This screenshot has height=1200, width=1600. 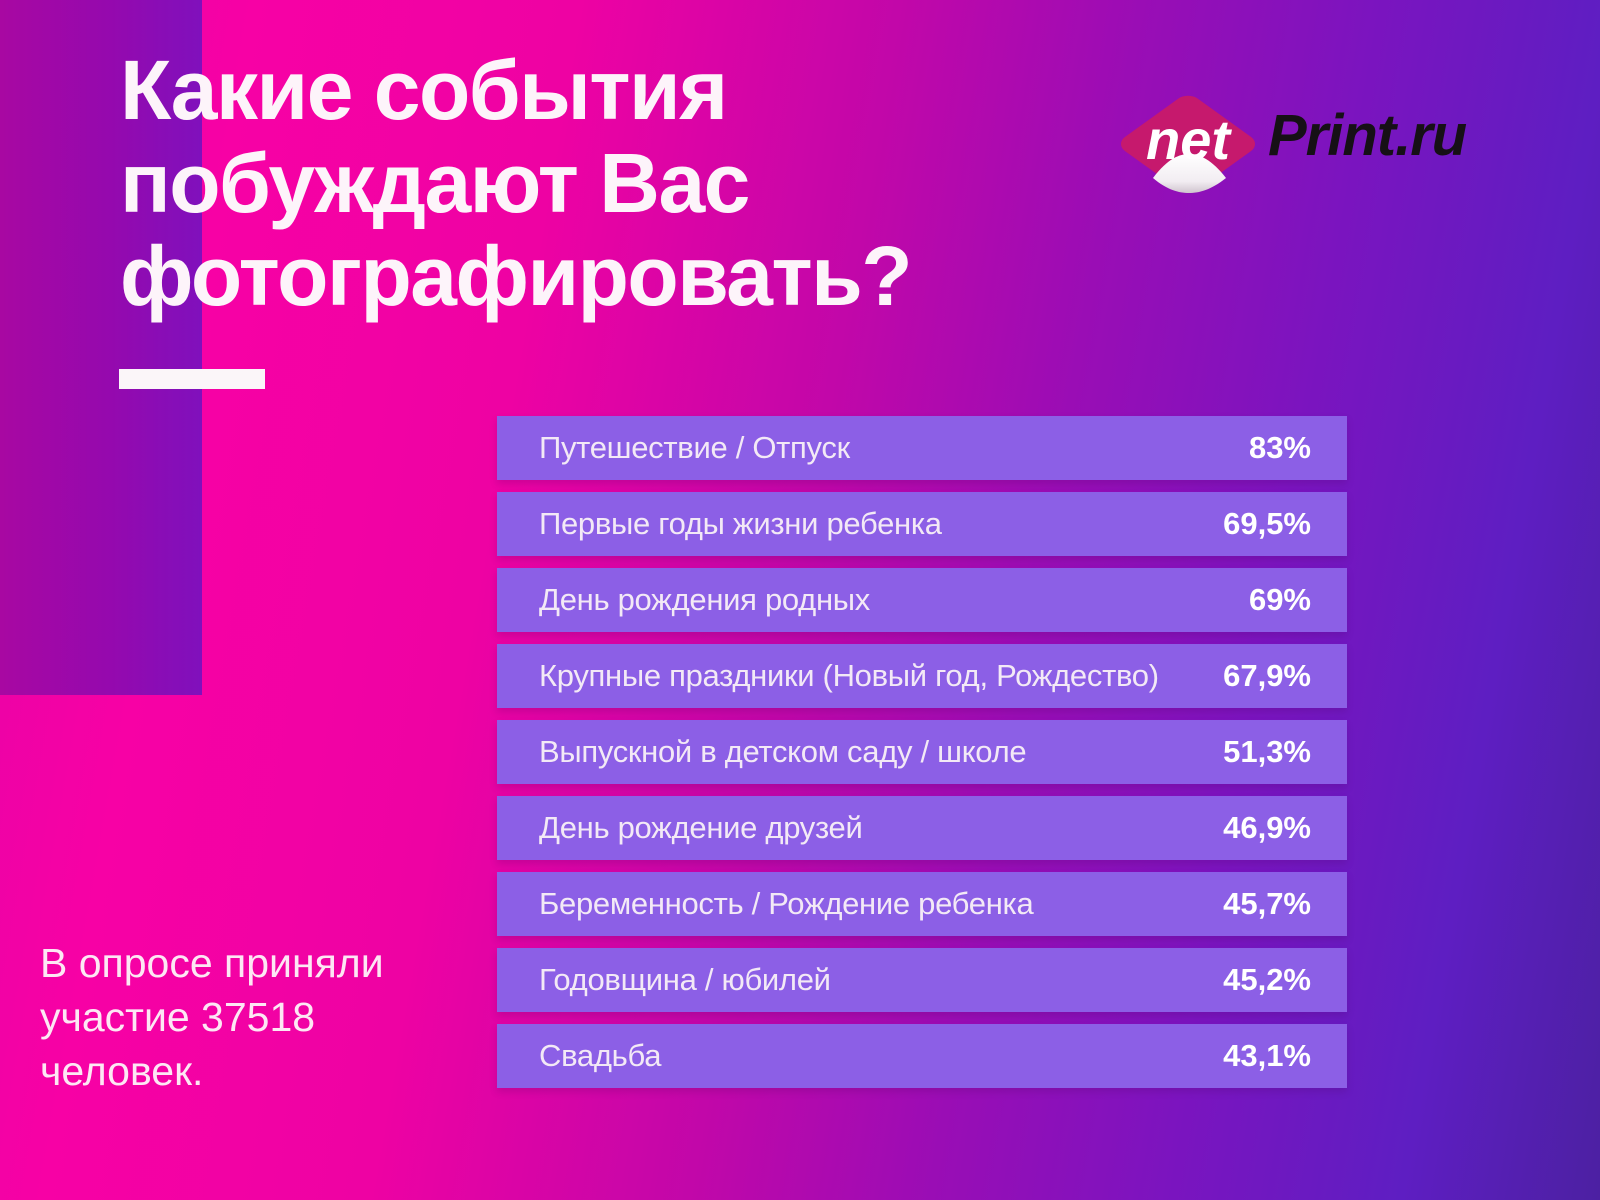 I want to click on bar-label: Выпускной в детском саду / школе, so click(x=783, y=751).